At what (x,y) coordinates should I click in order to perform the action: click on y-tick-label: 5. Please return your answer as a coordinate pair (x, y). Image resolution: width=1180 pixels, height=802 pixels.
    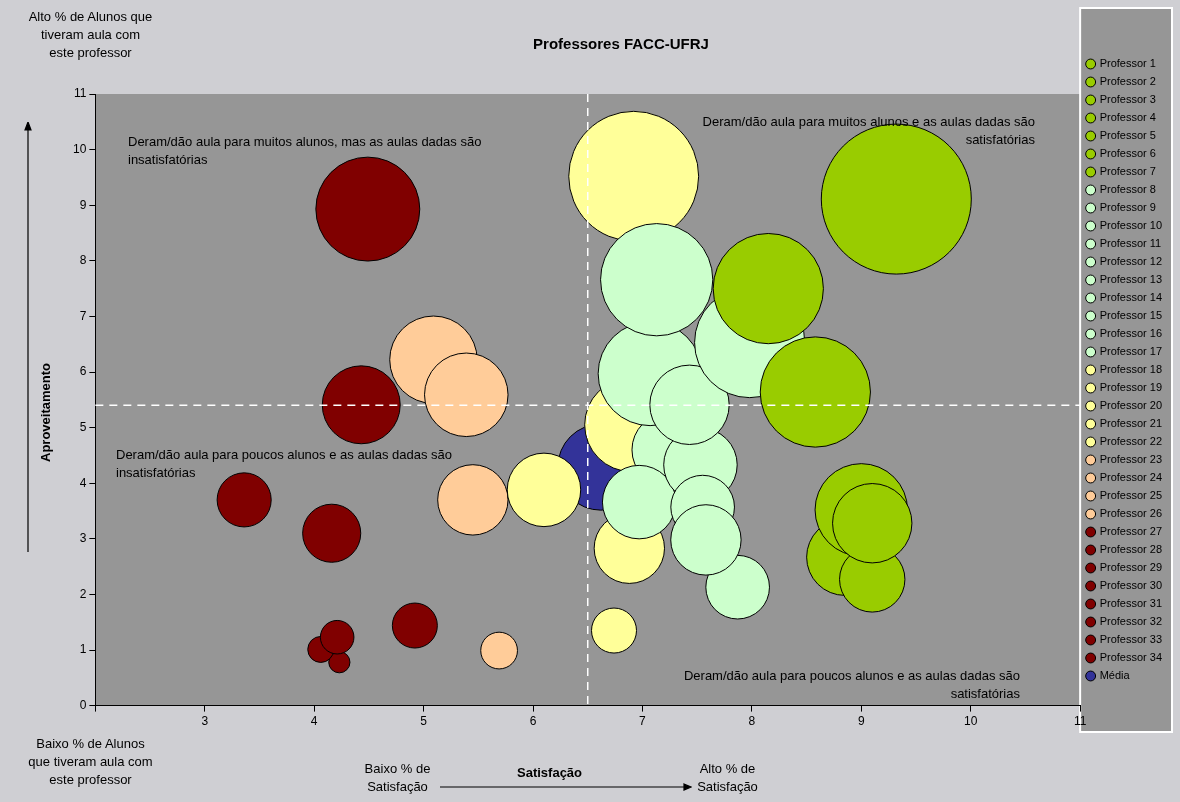
    Looking at the image, I should click on (83, 426).